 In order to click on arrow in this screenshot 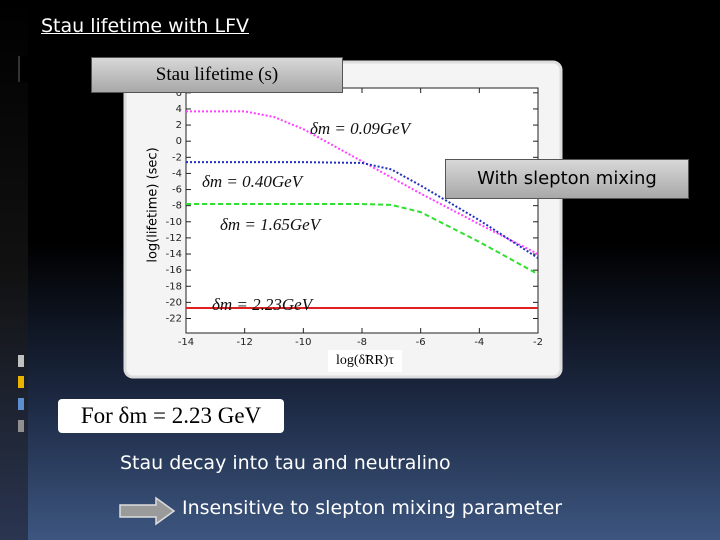, I will do `click(147, 511)`.